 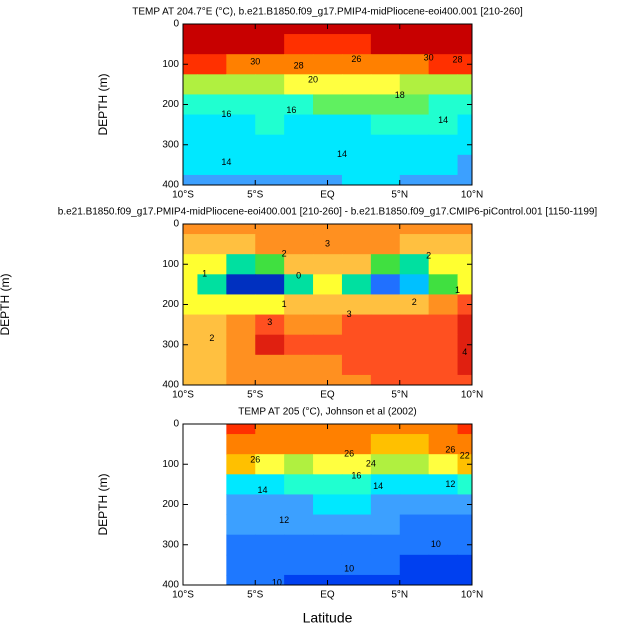 I want to click on x-tick-label: 5°S, so click(x=255, y=595).